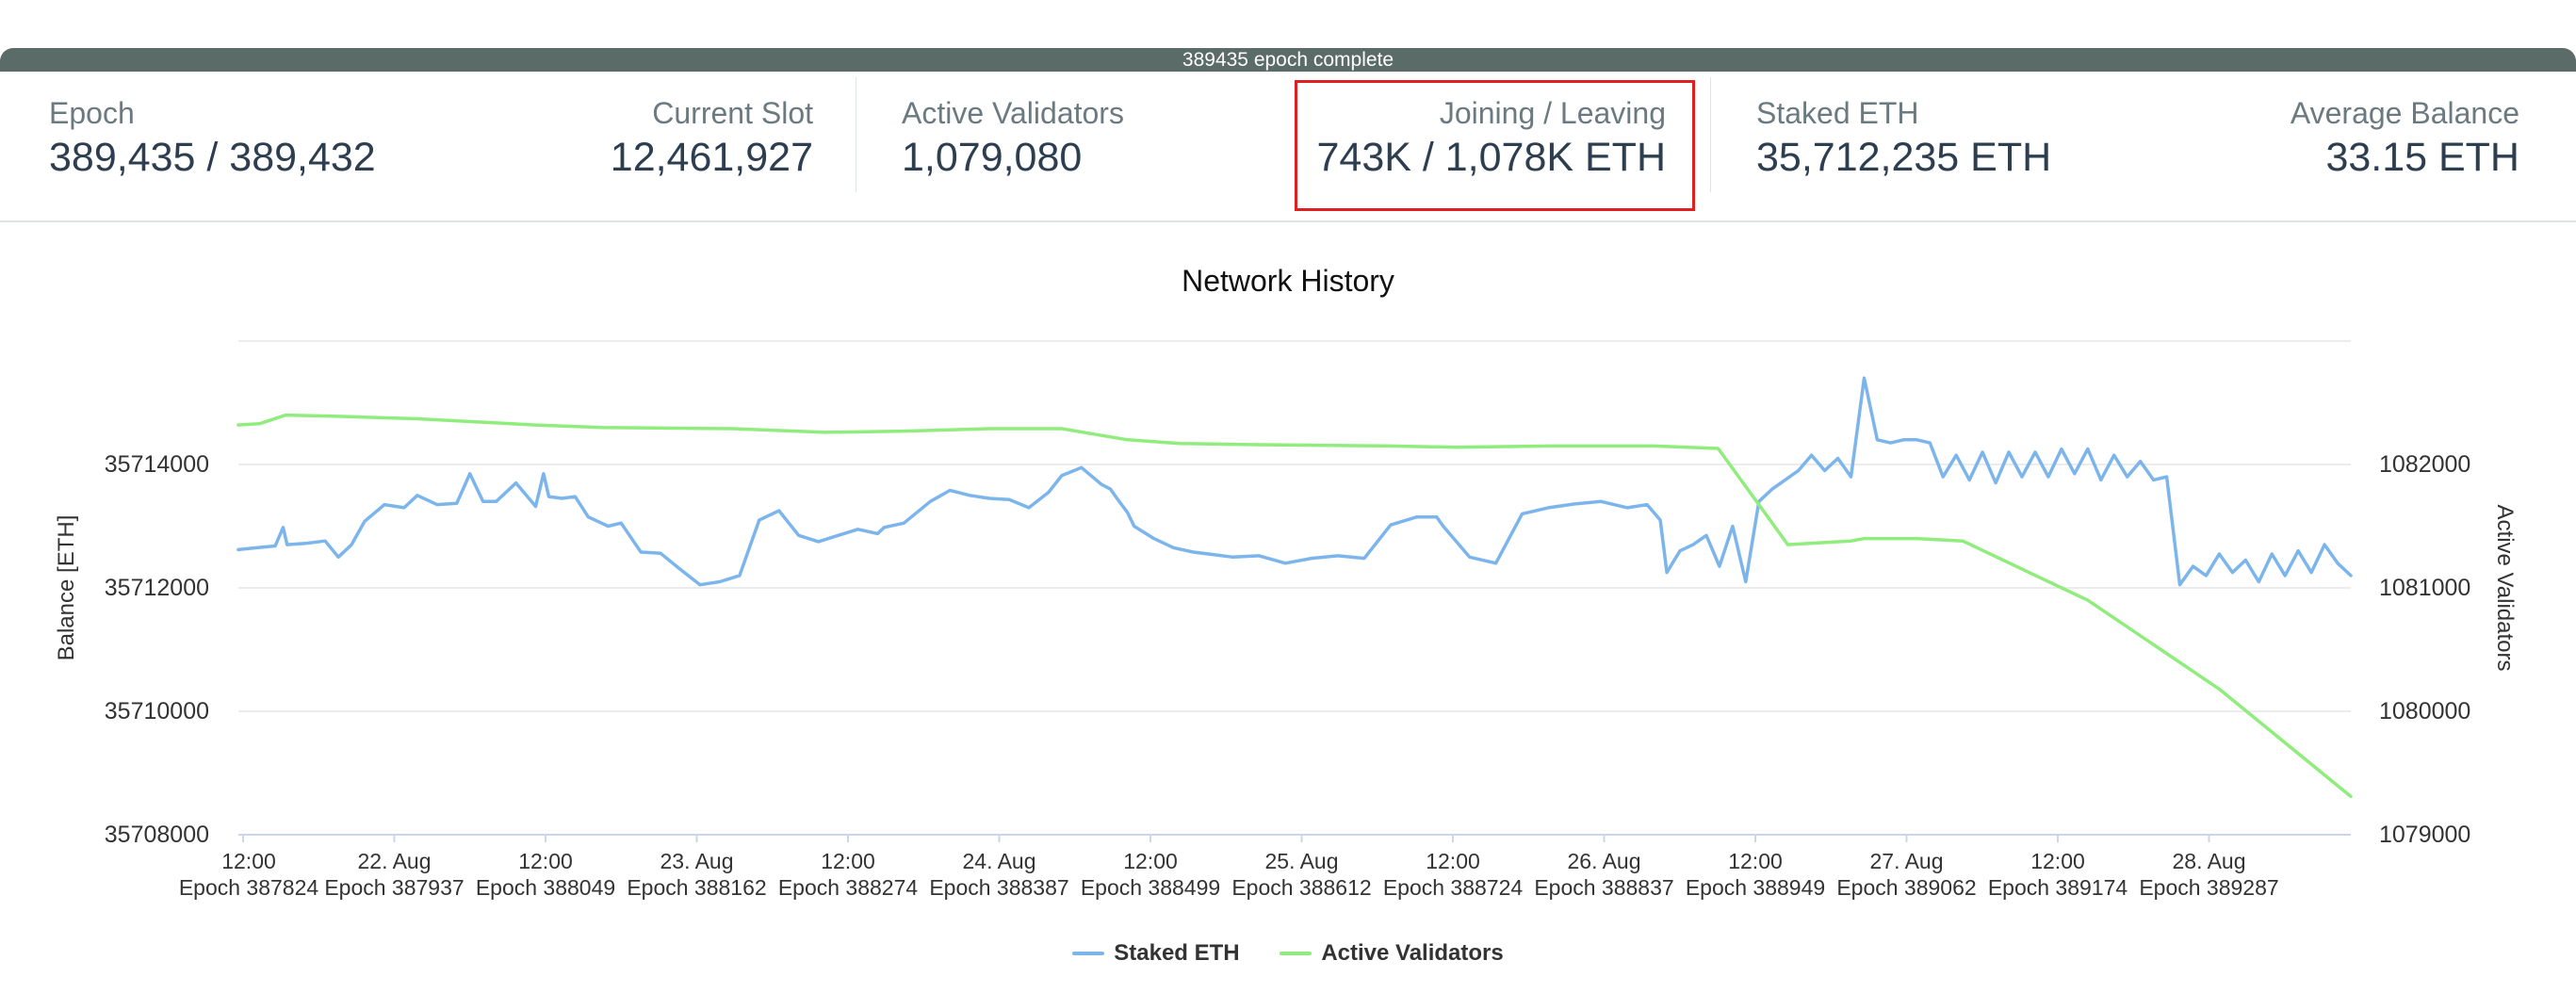 The height and width of the screenshot is (993, 2576). What do you see at coordinates (992, 157) in the screenshot?
I see `stat-active-validators-value: 1,079,080` at bounding box center [992, 157].